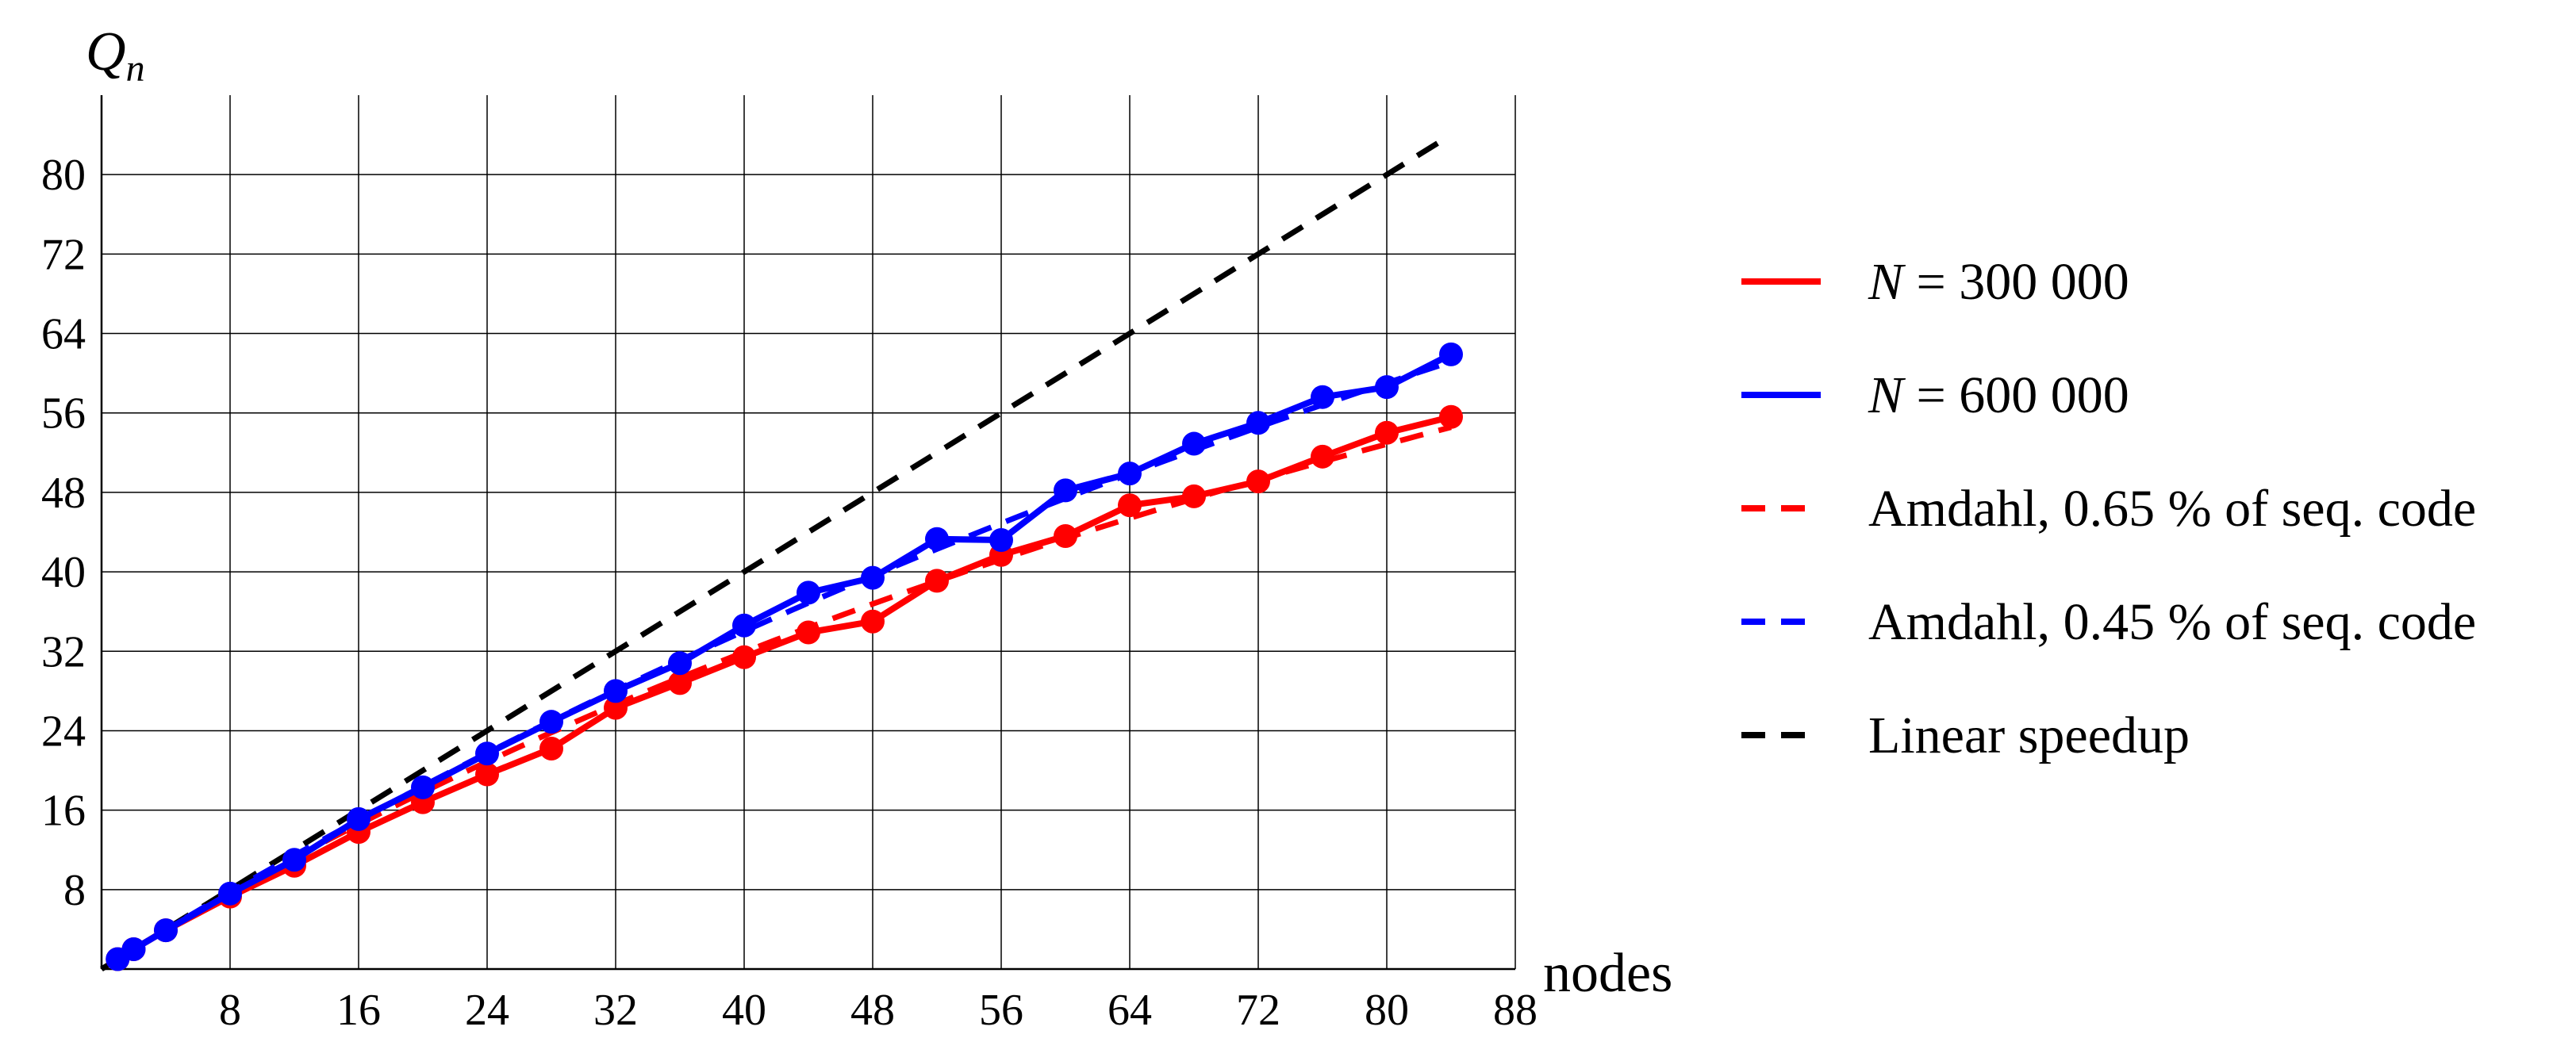  Describe the element at coordinates (63, 414) in the screenshot. I see `y-tick-label: 56` at that location.